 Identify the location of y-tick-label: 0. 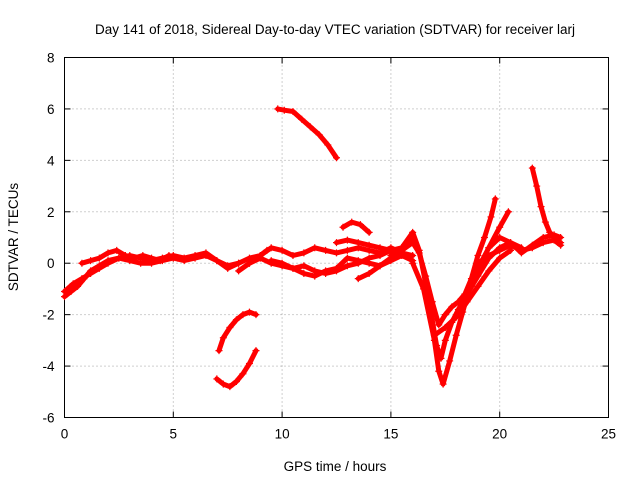
(51, 263).